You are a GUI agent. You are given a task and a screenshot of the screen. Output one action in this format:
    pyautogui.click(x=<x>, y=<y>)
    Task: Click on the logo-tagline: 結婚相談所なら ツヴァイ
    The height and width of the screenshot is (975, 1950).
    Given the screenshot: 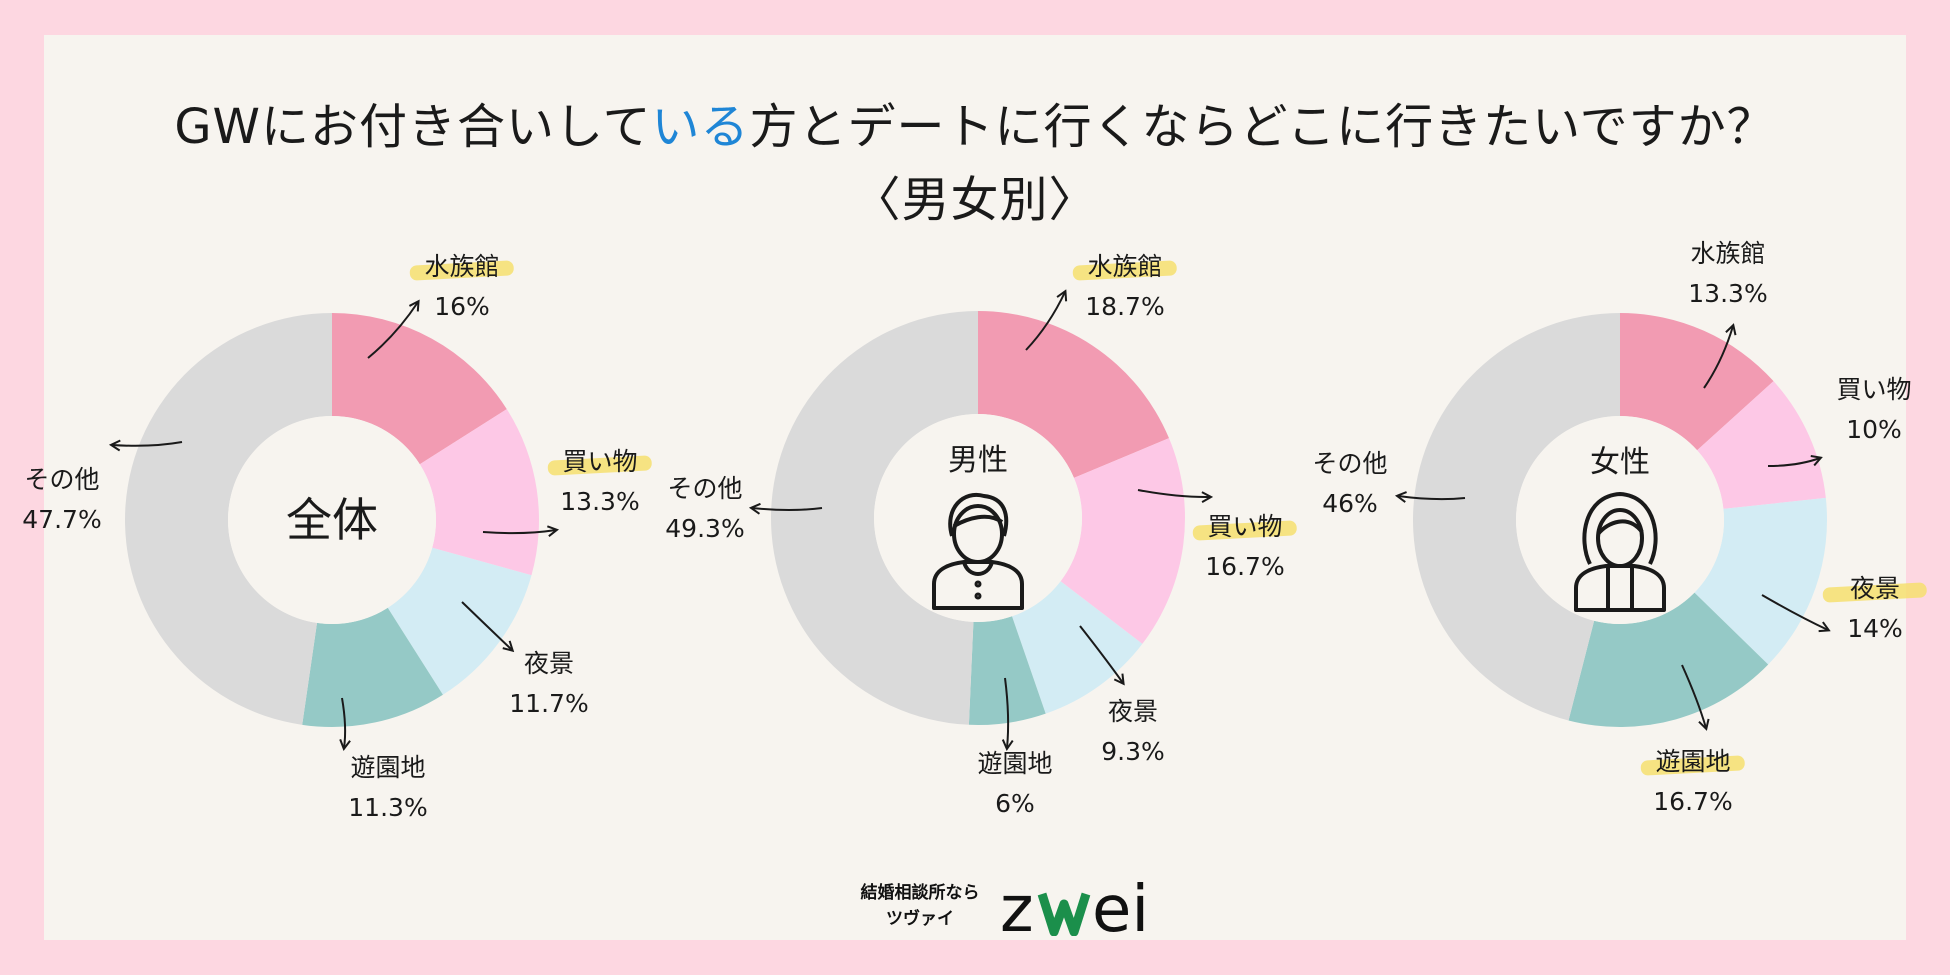 What is the action you would take?
    pyautogui.click(x=920, y=906)
    